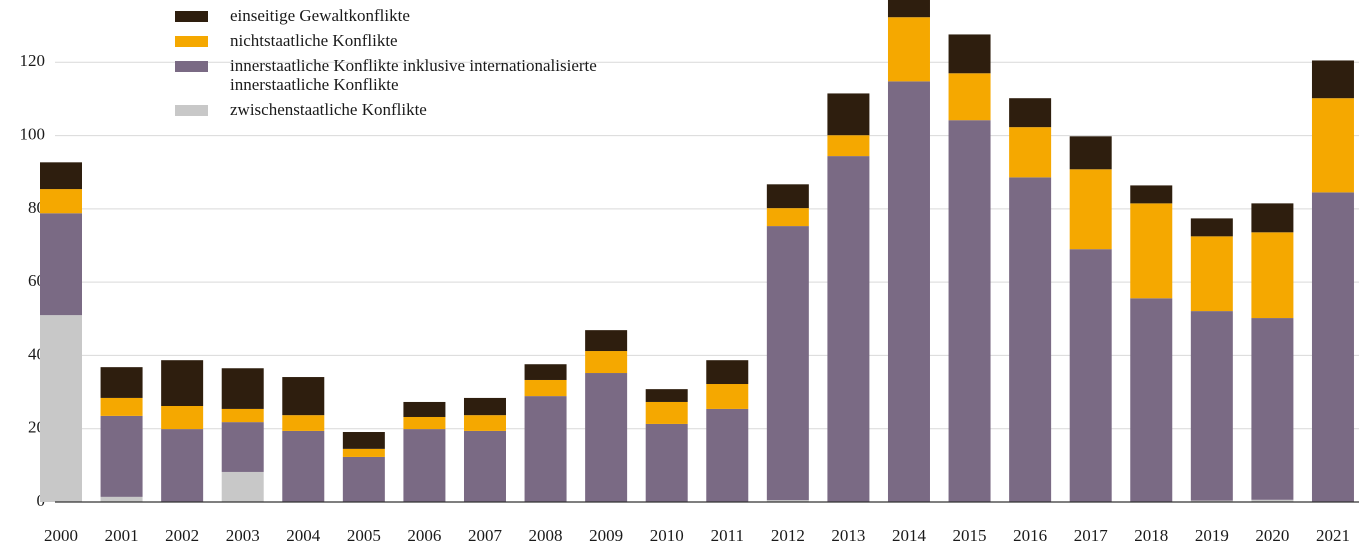 The height and width of the screenshot is (547, 1359). What do you see at coordinates (546, 535) in the screenshot?
I see `x-tick-label: 2008` at bounding box center [546, 535].